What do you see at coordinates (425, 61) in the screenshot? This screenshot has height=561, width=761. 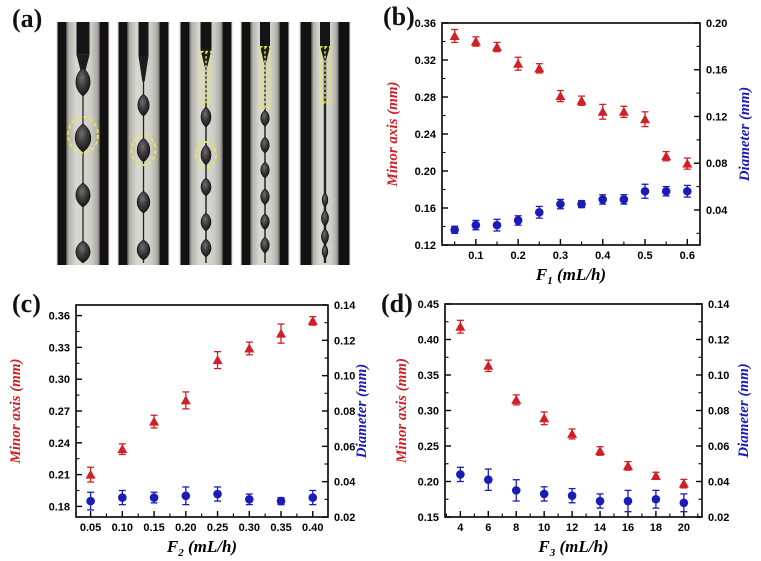 I see `svg-text: 0.32` at bounding box center [425, 61].